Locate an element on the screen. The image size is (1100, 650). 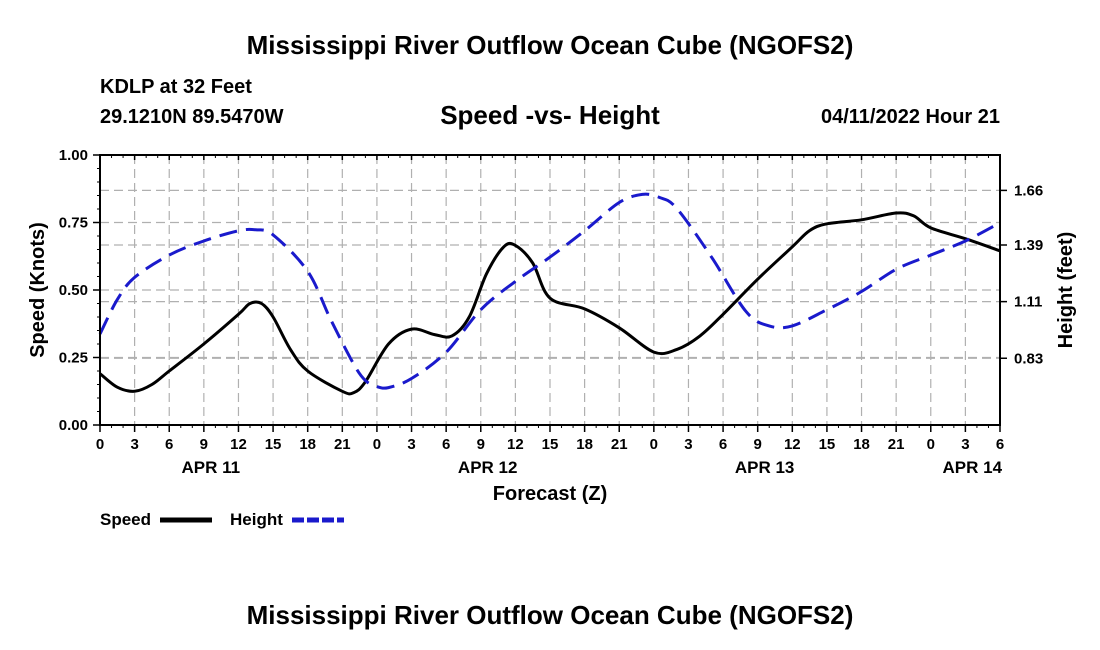
y-tick-label: 0.25 is located at coordinates (73, 358).